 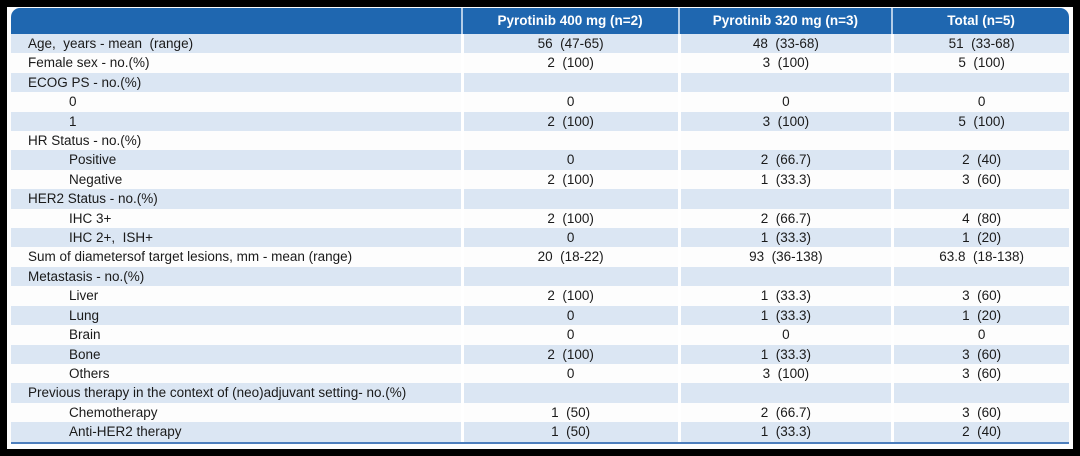 I want to click on table-row: ECOG PS - no.(%), so click(x=540, y=82).